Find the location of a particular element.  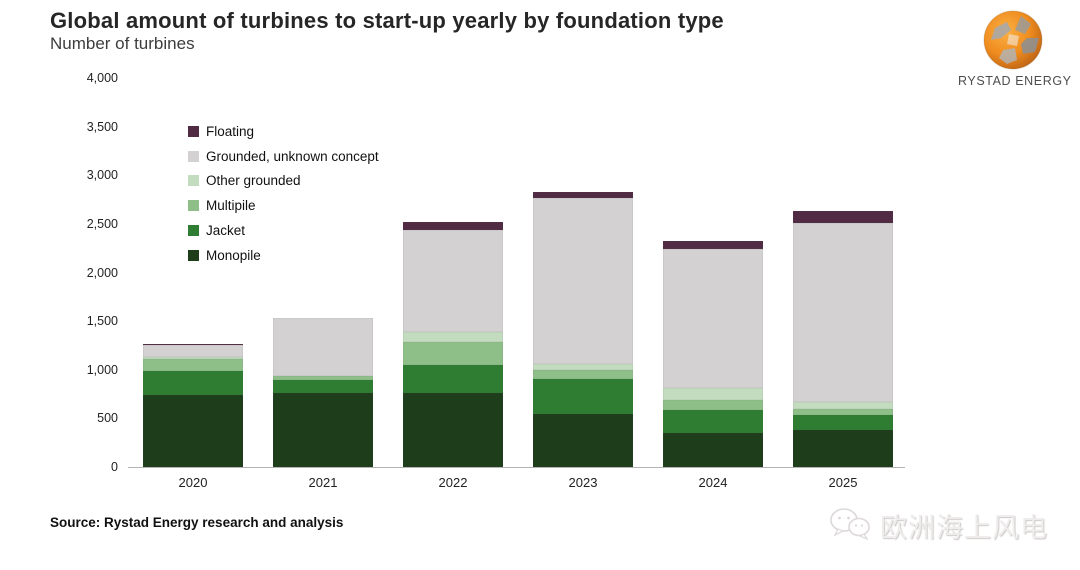

legend-item: Grounded, unknown concept is located at coordinates (283, 156).